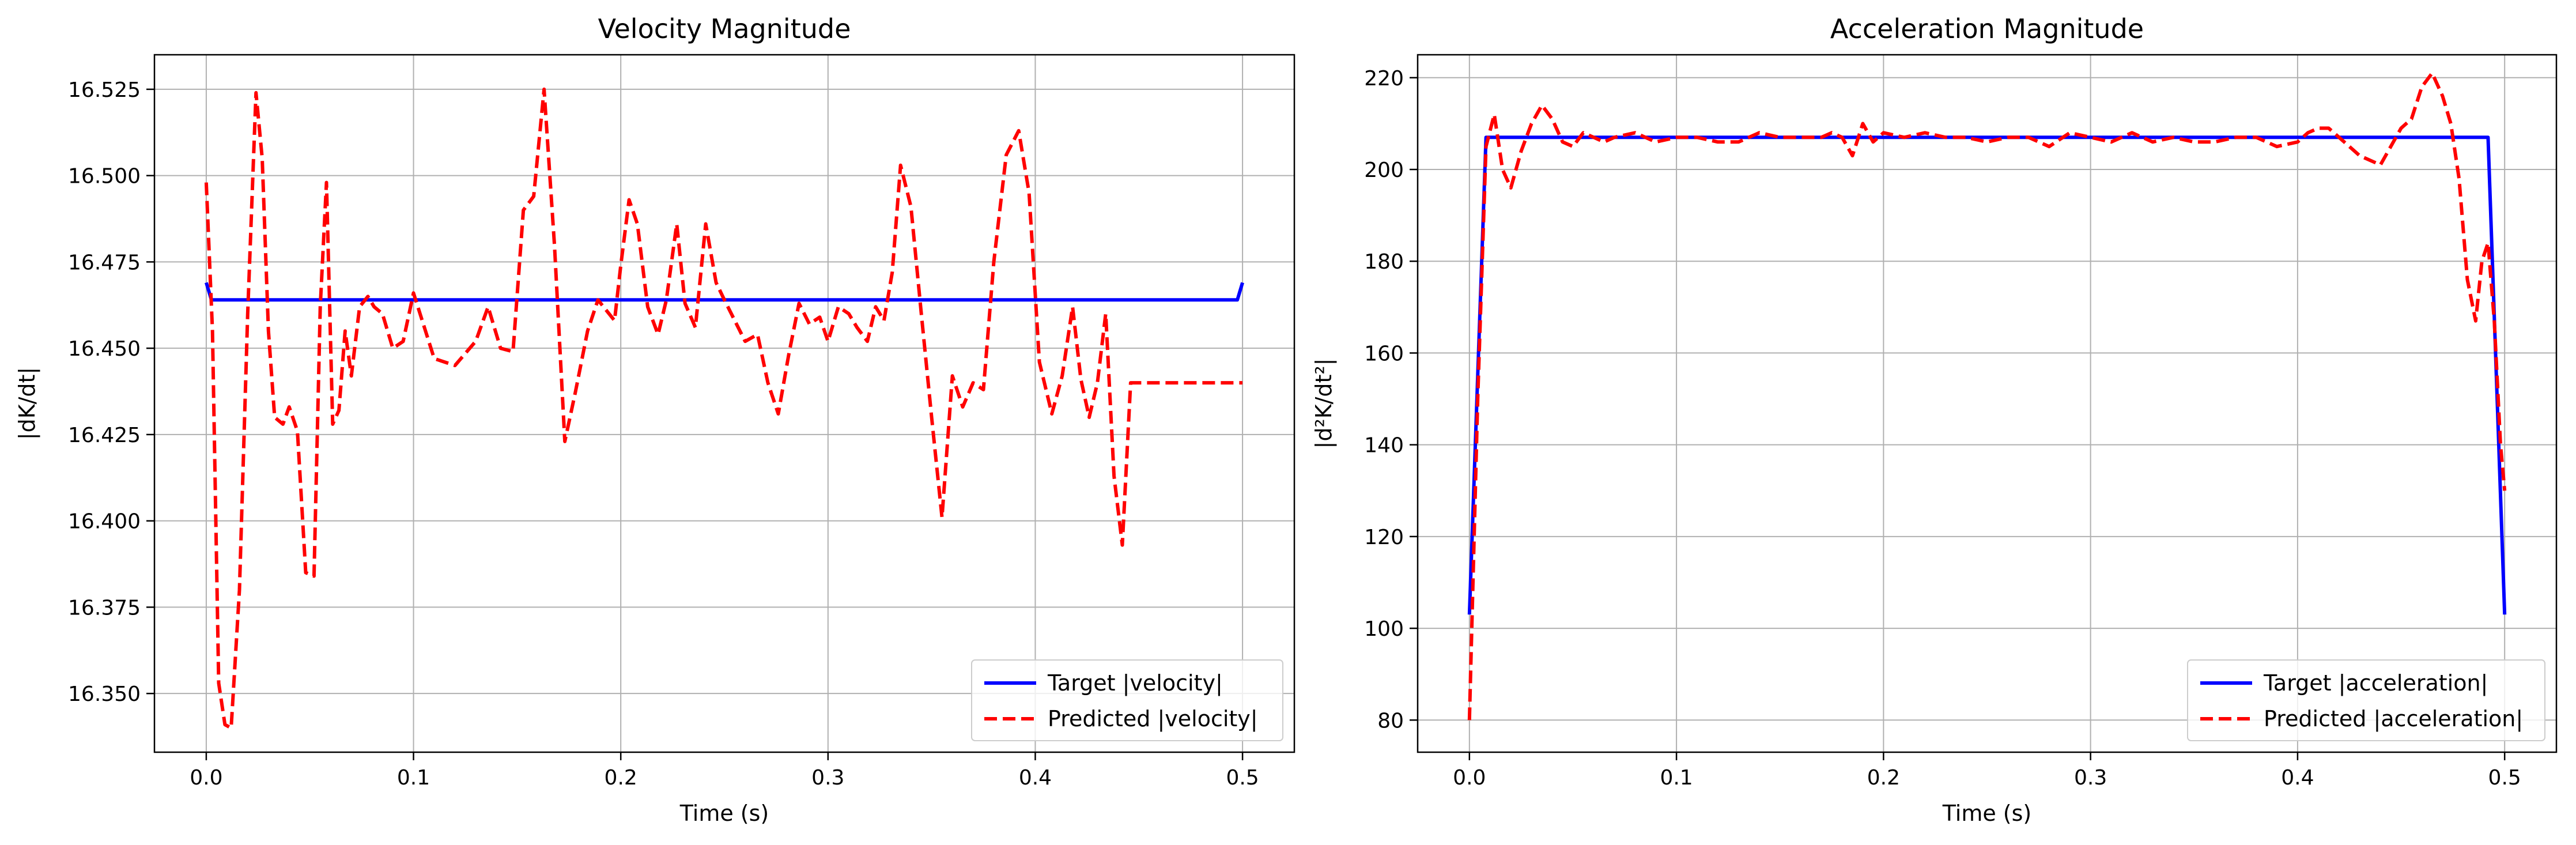 This screenshot has width=2576, height=845. Describe the element at coordinates (2090, 778) in the screenshot. I see `acceleration-x-tick-label: 0.3` at that location.